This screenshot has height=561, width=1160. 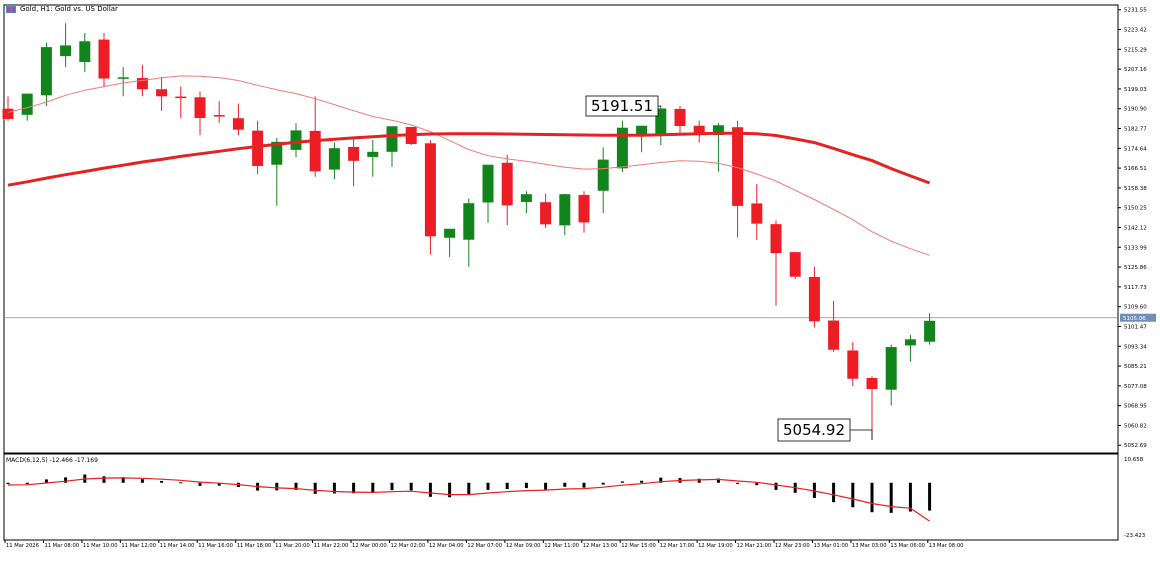 What do you see at coordinates (638, 546) in the screenshot?
I see `x-tick-label: 12 Mar 15:00` at bounding box center [638, 546].